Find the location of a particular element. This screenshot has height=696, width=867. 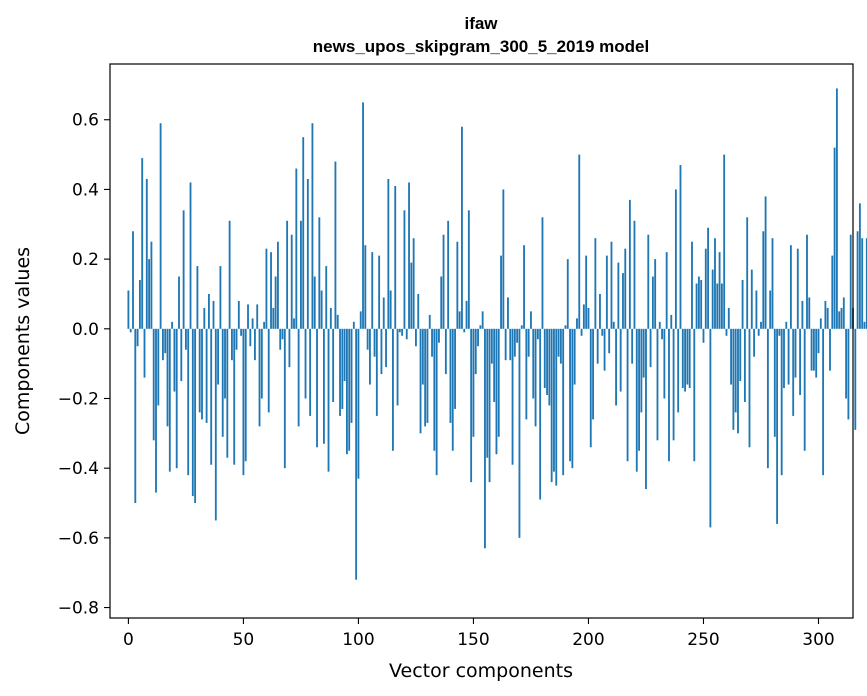

y-tick-label-2: −0.4 is located at coordinates (78, 469).